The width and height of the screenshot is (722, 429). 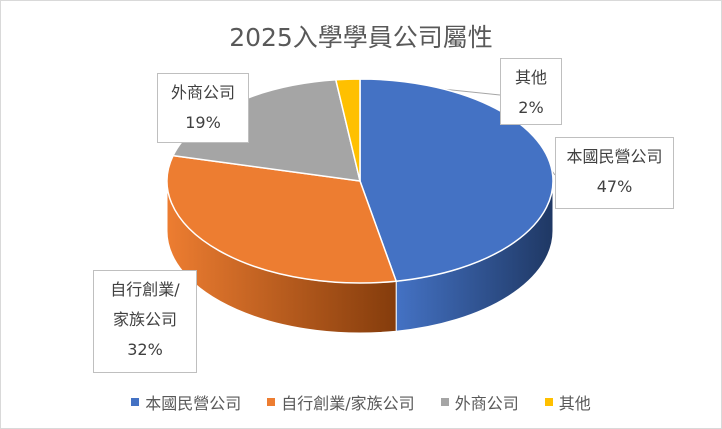 I want to click on legend-swatch-startup, so click(x=271, y=402).